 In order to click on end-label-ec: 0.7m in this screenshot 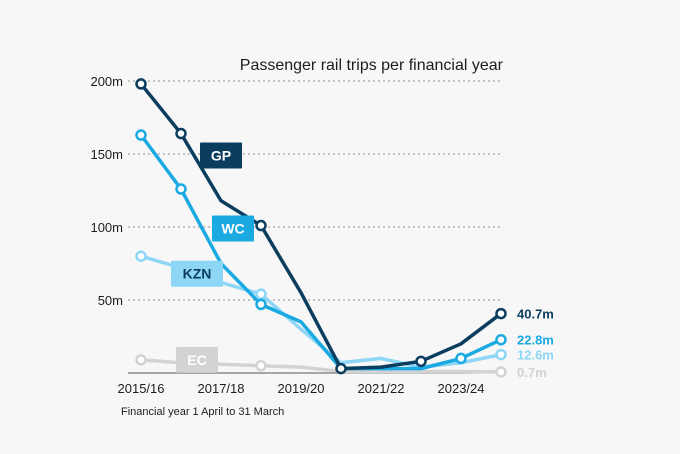, I will do `click(532, 372)`.